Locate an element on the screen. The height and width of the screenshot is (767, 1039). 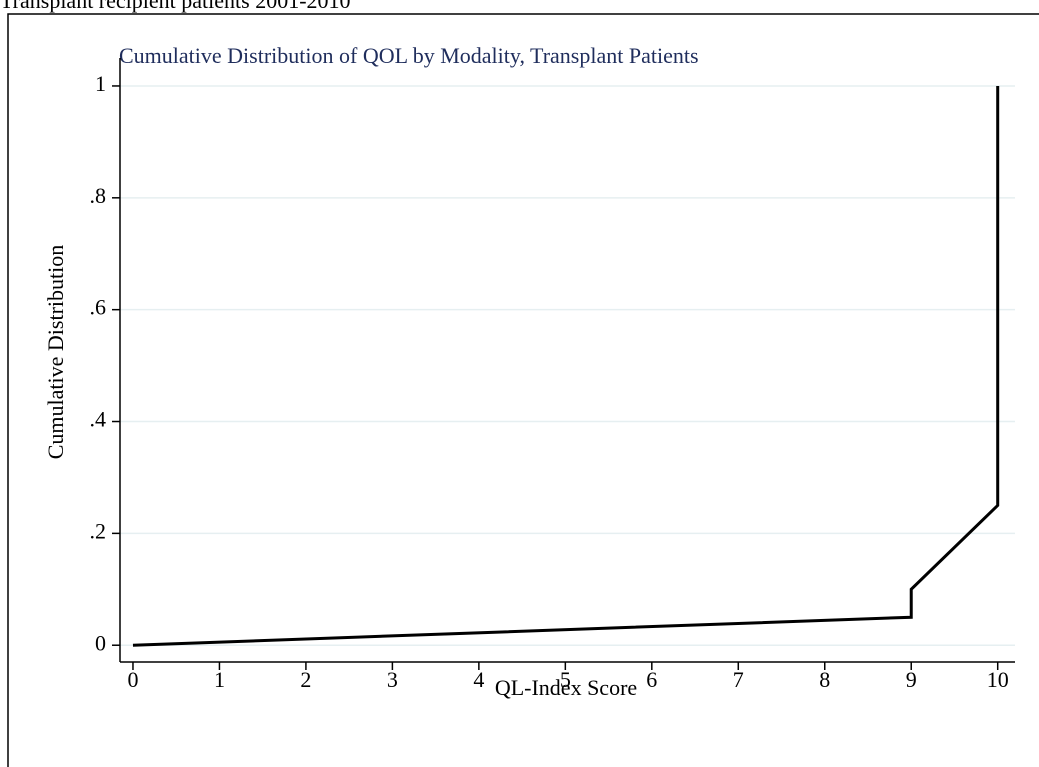
x-axis-title: QL-Index Score is located at coordinates (566, 687).